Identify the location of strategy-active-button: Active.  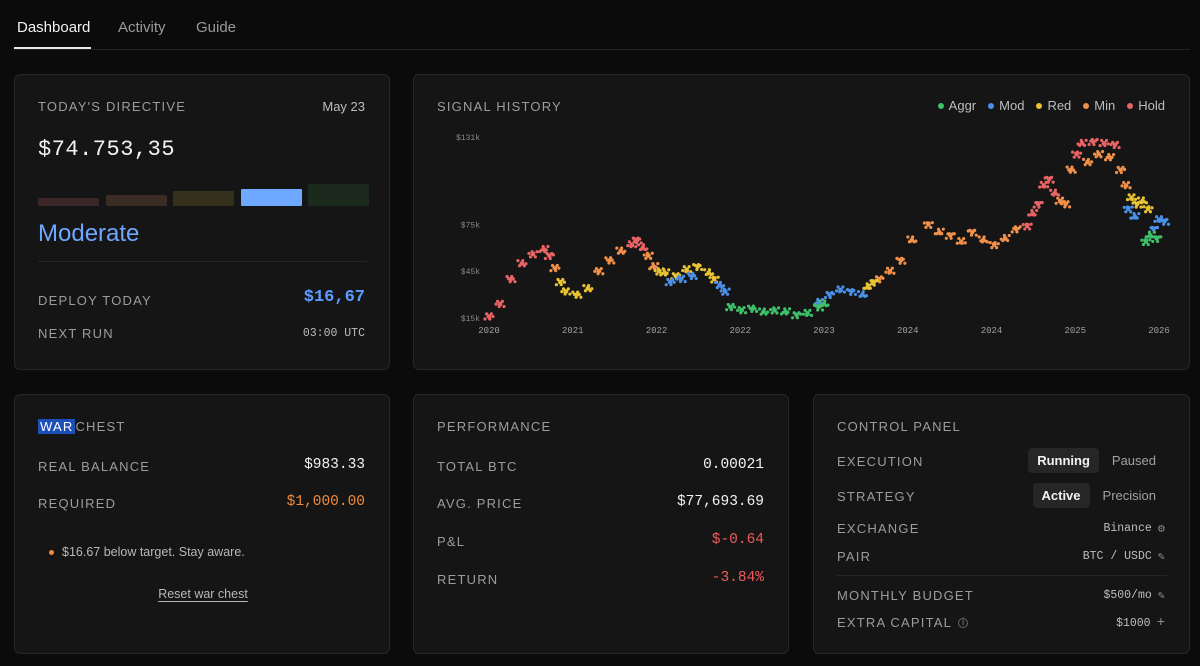
(1061, 495).